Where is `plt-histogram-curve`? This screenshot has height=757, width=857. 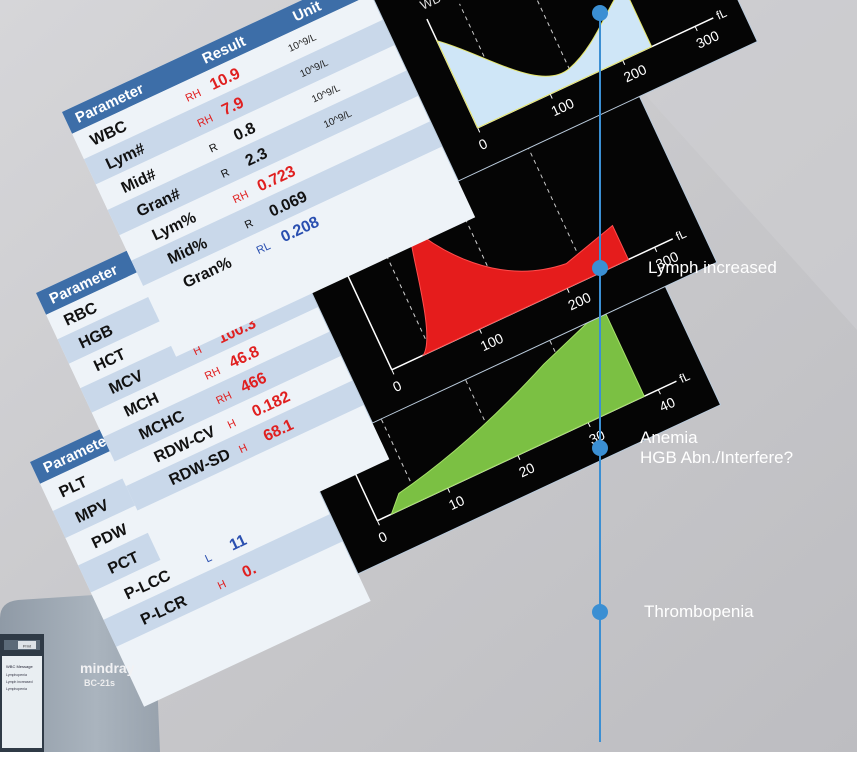
plt-histogram-curve is located at coordinates (517, 411).